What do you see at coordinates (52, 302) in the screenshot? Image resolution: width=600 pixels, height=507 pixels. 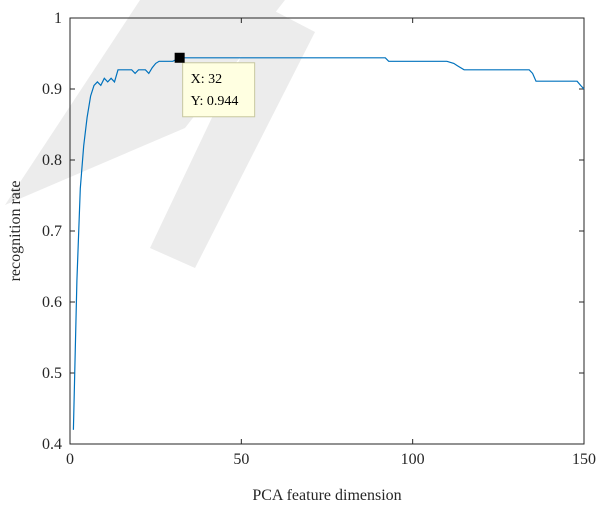 I see `y-tick-label: 0.6` at bounding box center [52, 302].